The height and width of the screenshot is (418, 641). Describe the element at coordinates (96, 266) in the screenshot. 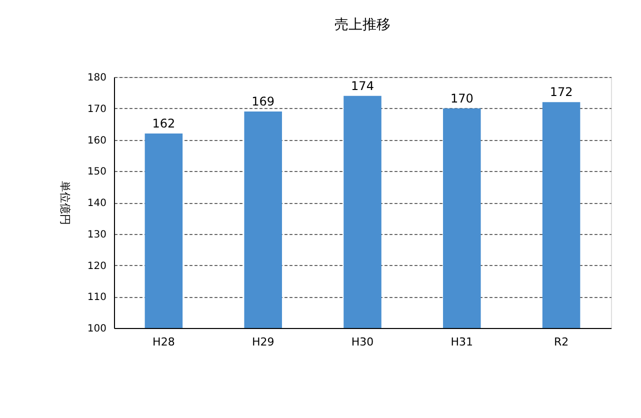

I see `y-tick-label: 120` at that location.